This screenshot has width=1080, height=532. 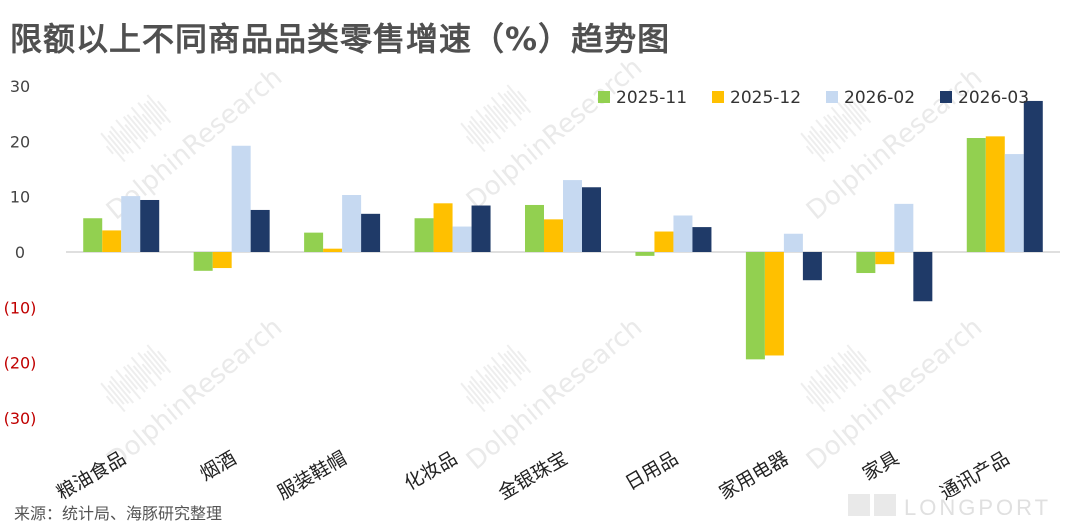 I want to click on category-label: 日用品, so click(x=652, y=471).